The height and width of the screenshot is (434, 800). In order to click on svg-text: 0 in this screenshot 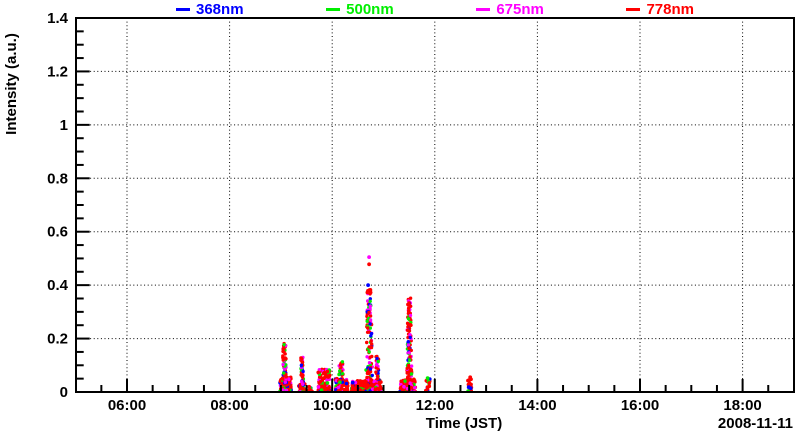, I will do `click(64, 392)`.